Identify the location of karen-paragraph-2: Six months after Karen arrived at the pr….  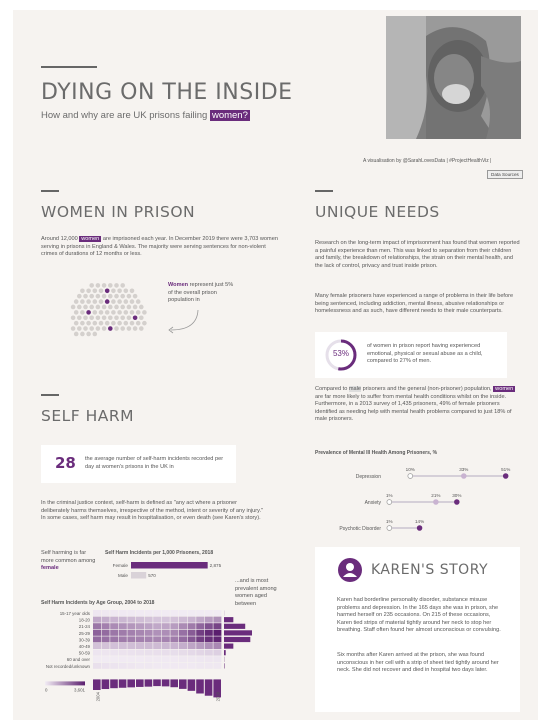
(418, 663).